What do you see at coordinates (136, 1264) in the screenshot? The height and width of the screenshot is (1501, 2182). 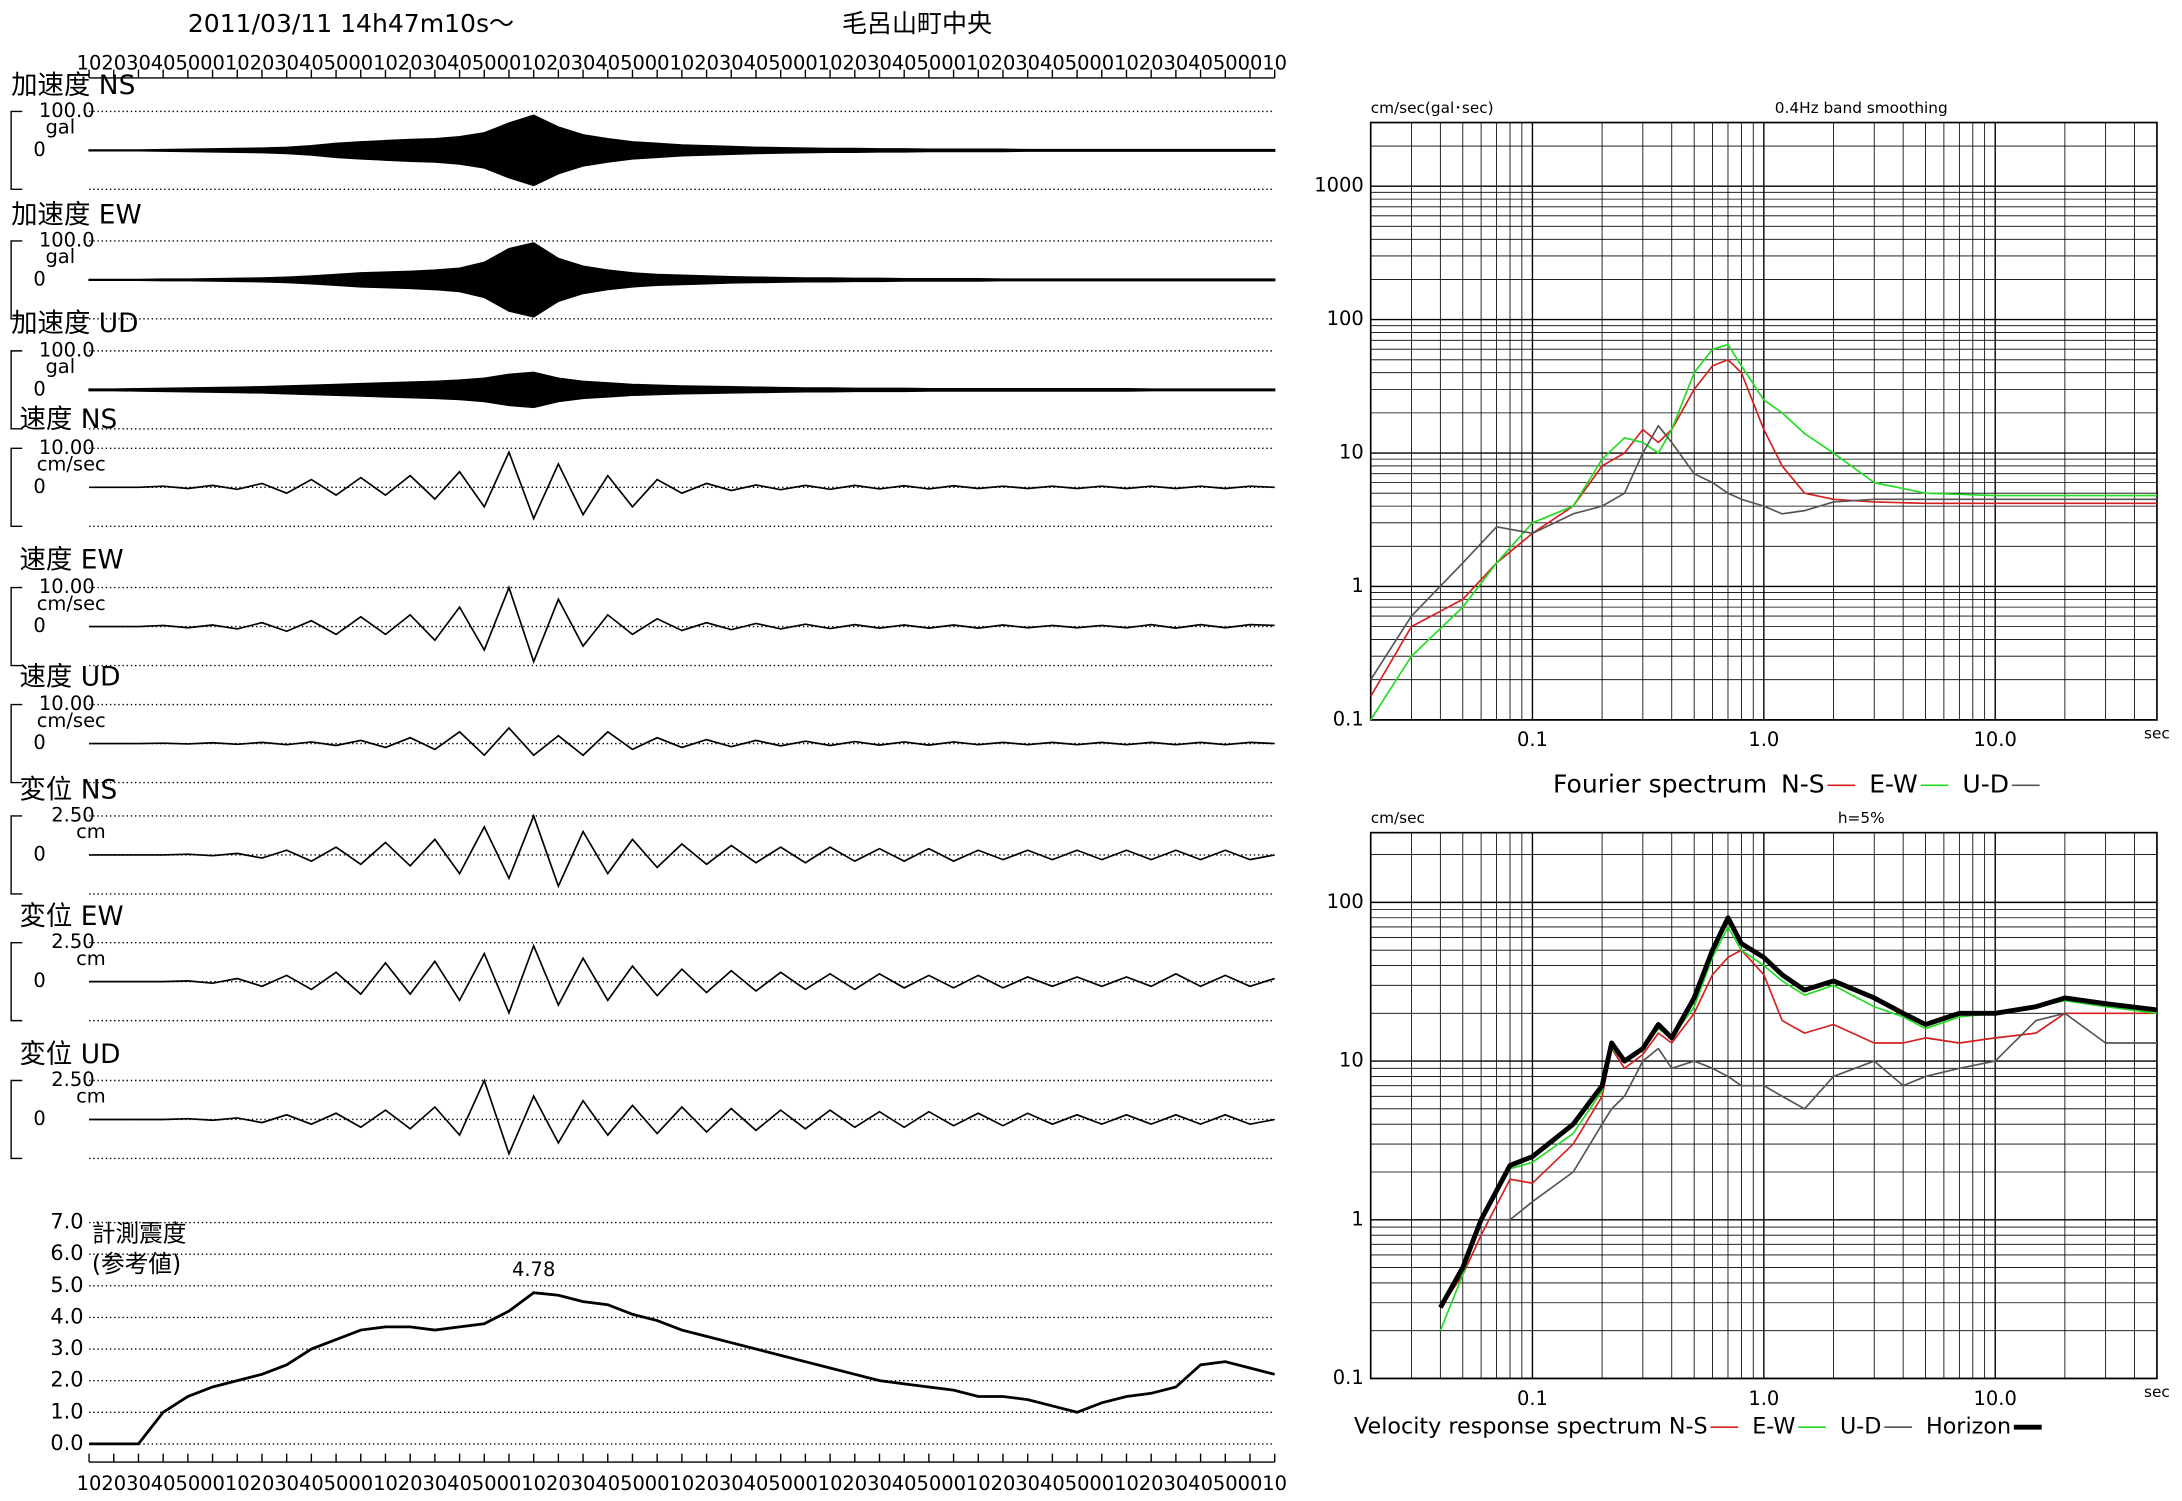 I see `intensity-subtitle: (参考値)` at bounding box center [136, 1264].